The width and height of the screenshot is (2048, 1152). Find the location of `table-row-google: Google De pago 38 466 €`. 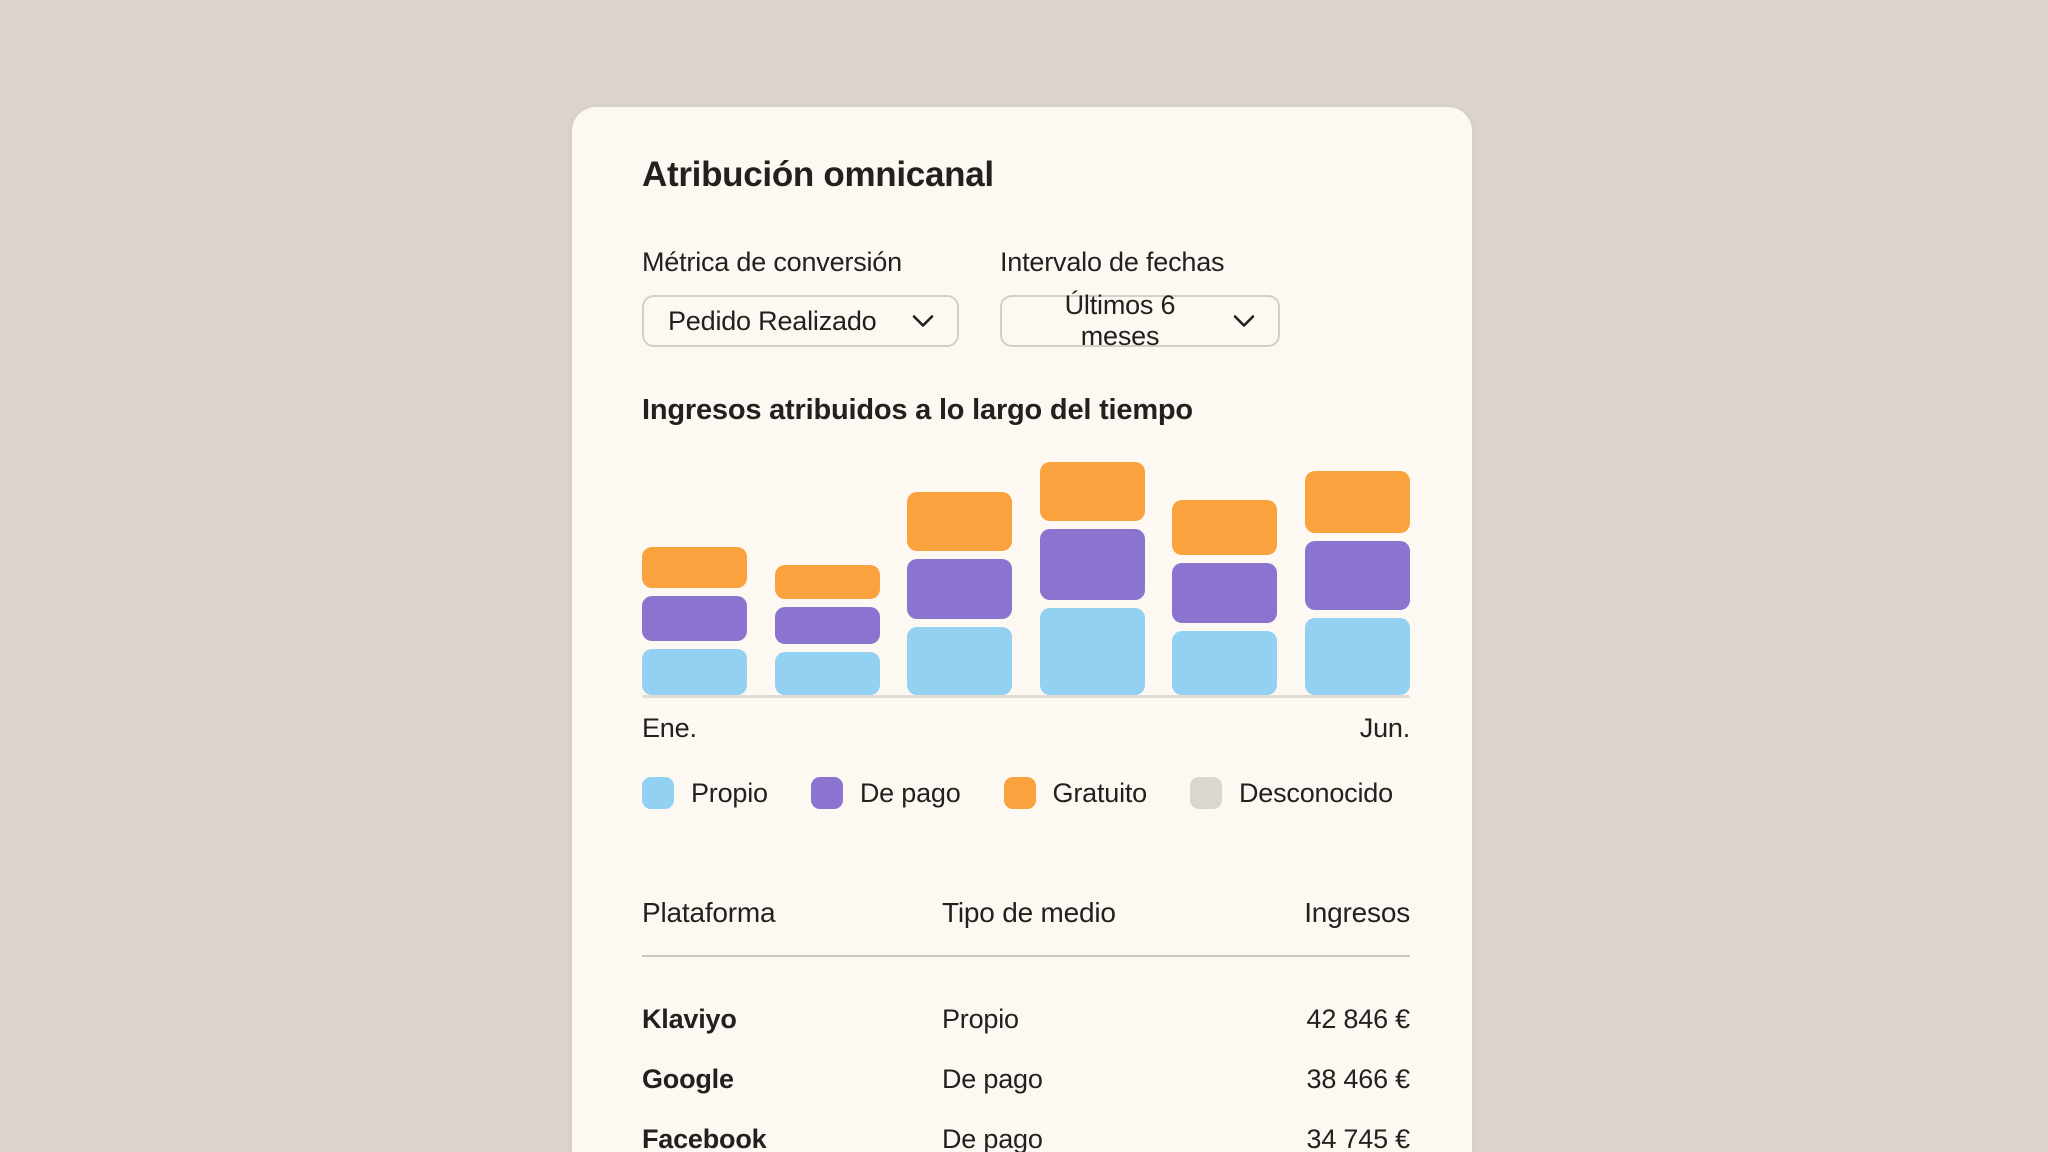

table-row-google: Google De pago 38 466 € is located at coordinates (1026, 1079).